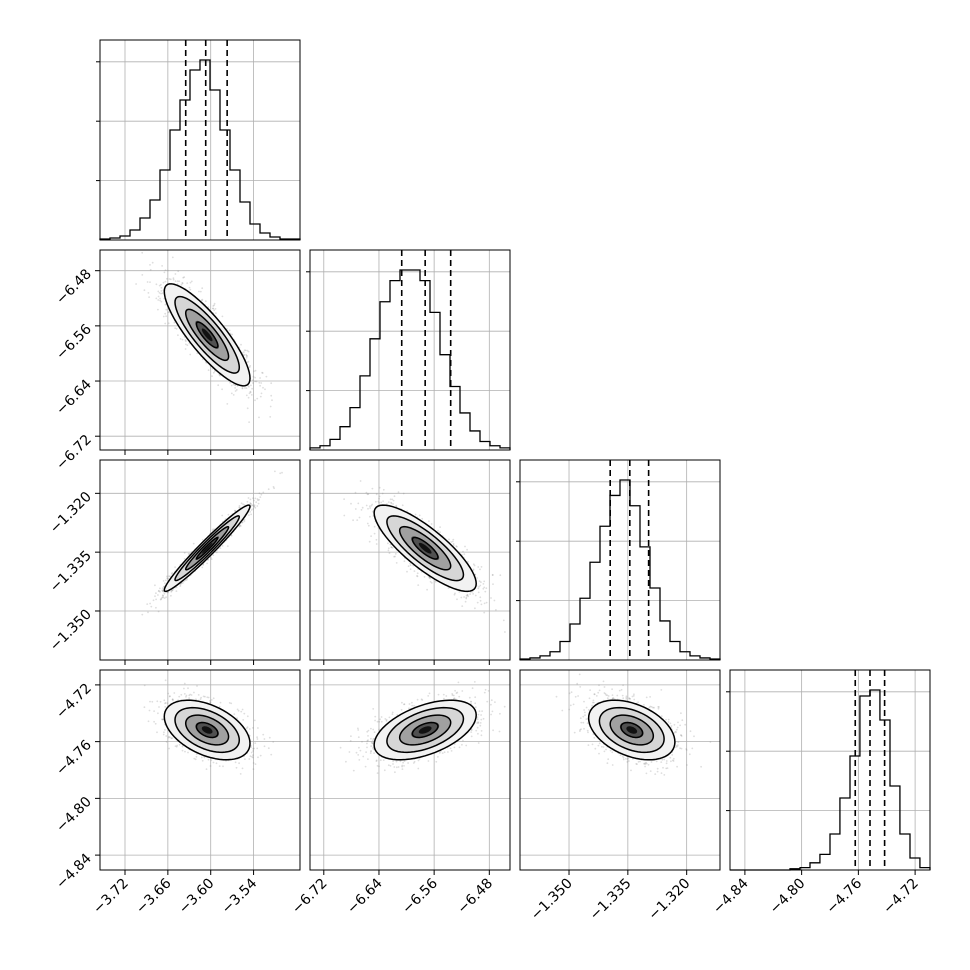 The height and width of the screenshot is (970, 970). Describe the element at coordinates (207, 548) in the screenshot. I see `contour-line` at that location.